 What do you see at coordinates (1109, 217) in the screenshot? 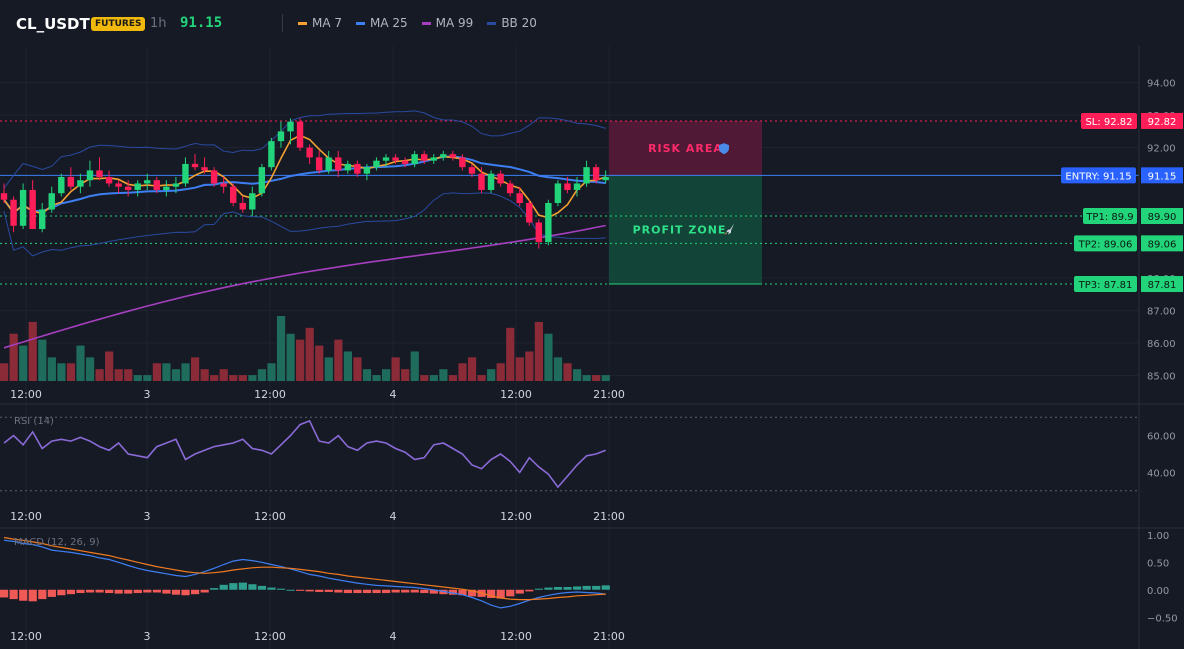
I see `tp1-tag-label: TP1: 89.9` at bounding box center [1109, 217].